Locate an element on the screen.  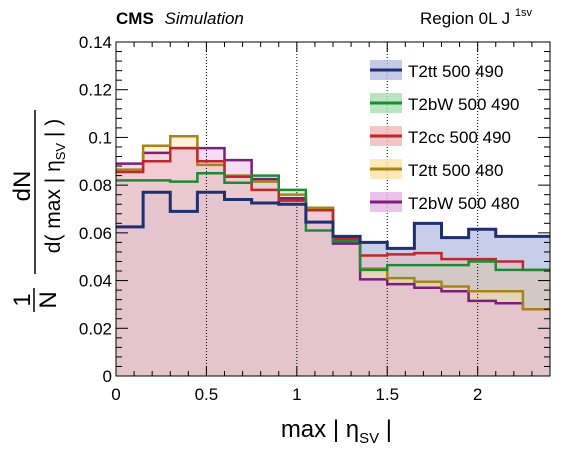
y-tick-label: 0.12 is located at coordinates (95, 90).